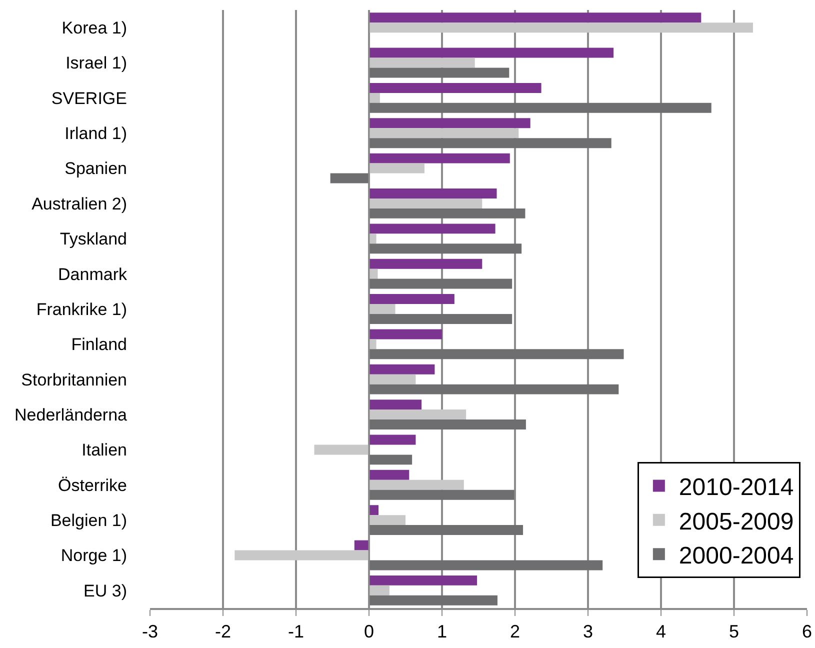 This screenshot has height=648, width=815. I want to click on y-tick-label: Norge 1), so click(93, 556).